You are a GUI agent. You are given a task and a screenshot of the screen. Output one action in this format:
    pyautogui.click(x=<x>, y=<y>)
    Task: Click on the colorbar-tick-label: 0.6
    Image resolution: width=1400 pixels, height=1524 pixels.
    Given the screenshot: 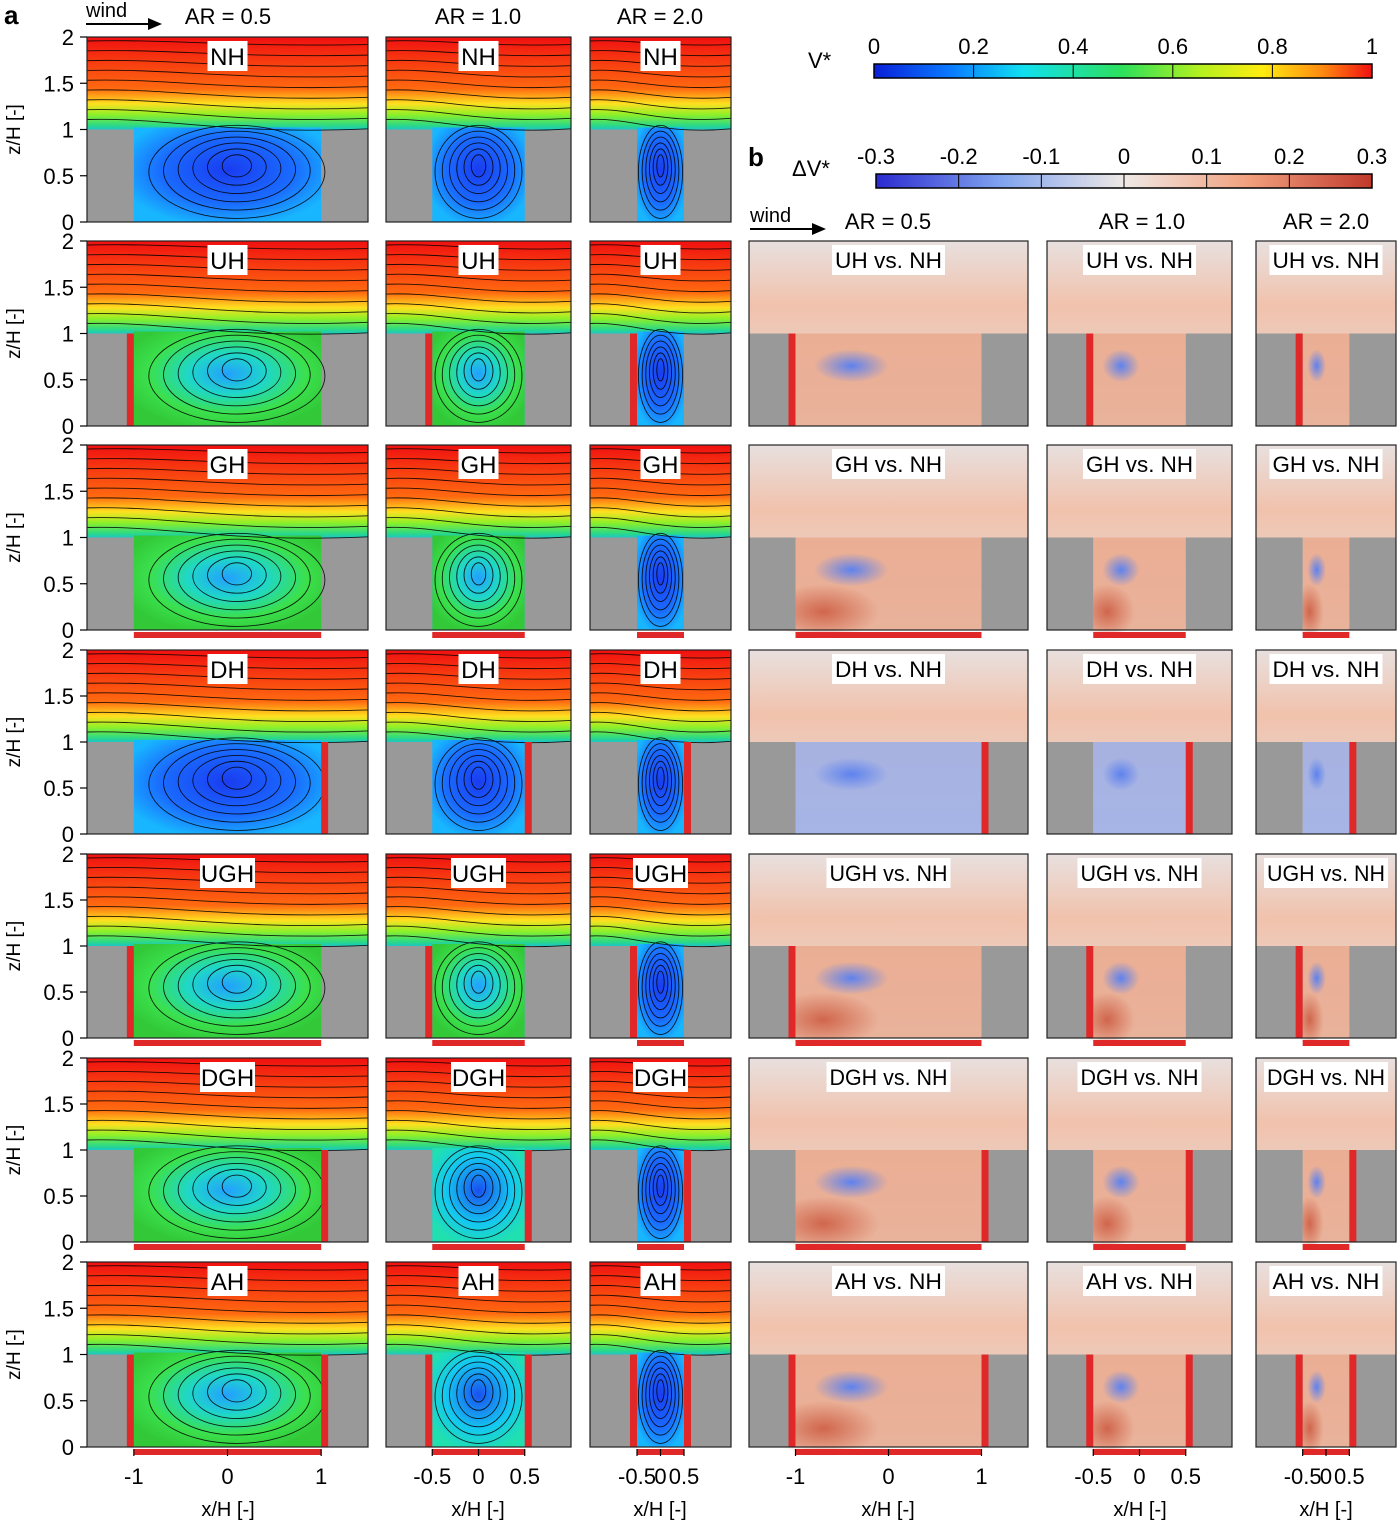 What is the action you would take?
    pyautogui.click(x=1173, y=46)
    